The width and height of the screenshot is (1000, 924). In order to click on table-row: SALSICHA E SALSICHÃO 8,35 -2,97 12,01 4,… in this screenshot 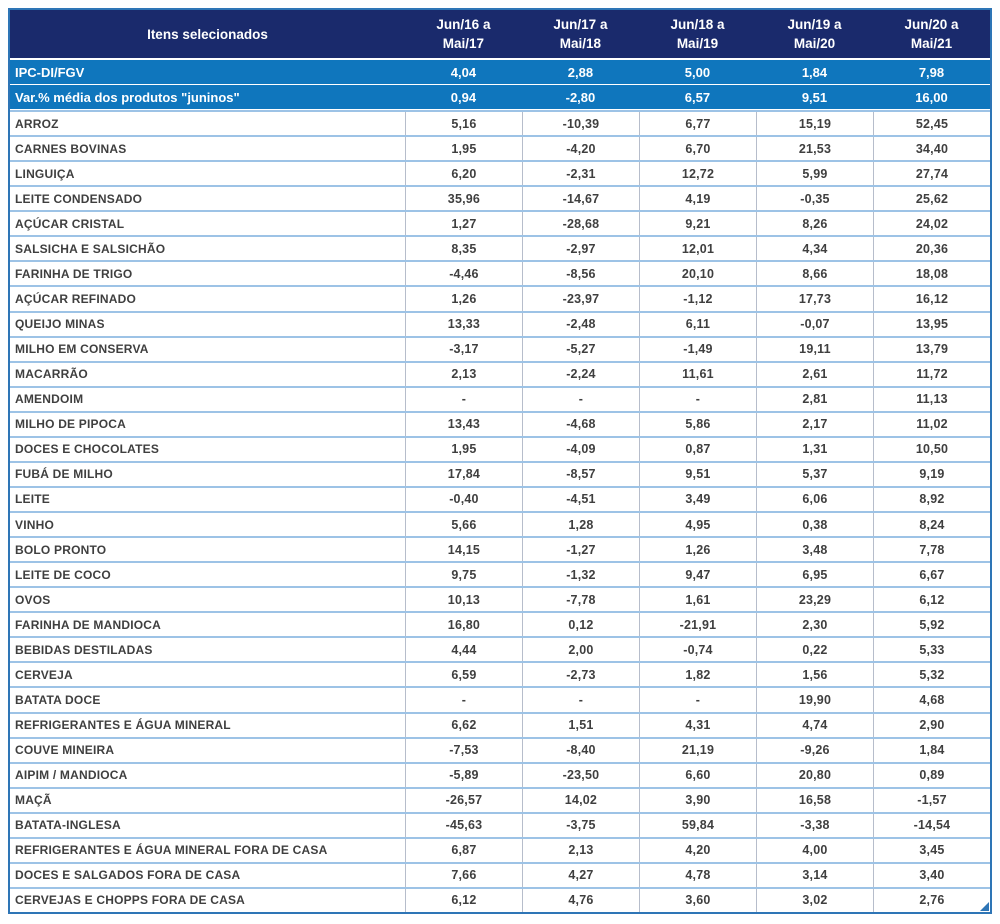, I will do `click(500, 248)`.